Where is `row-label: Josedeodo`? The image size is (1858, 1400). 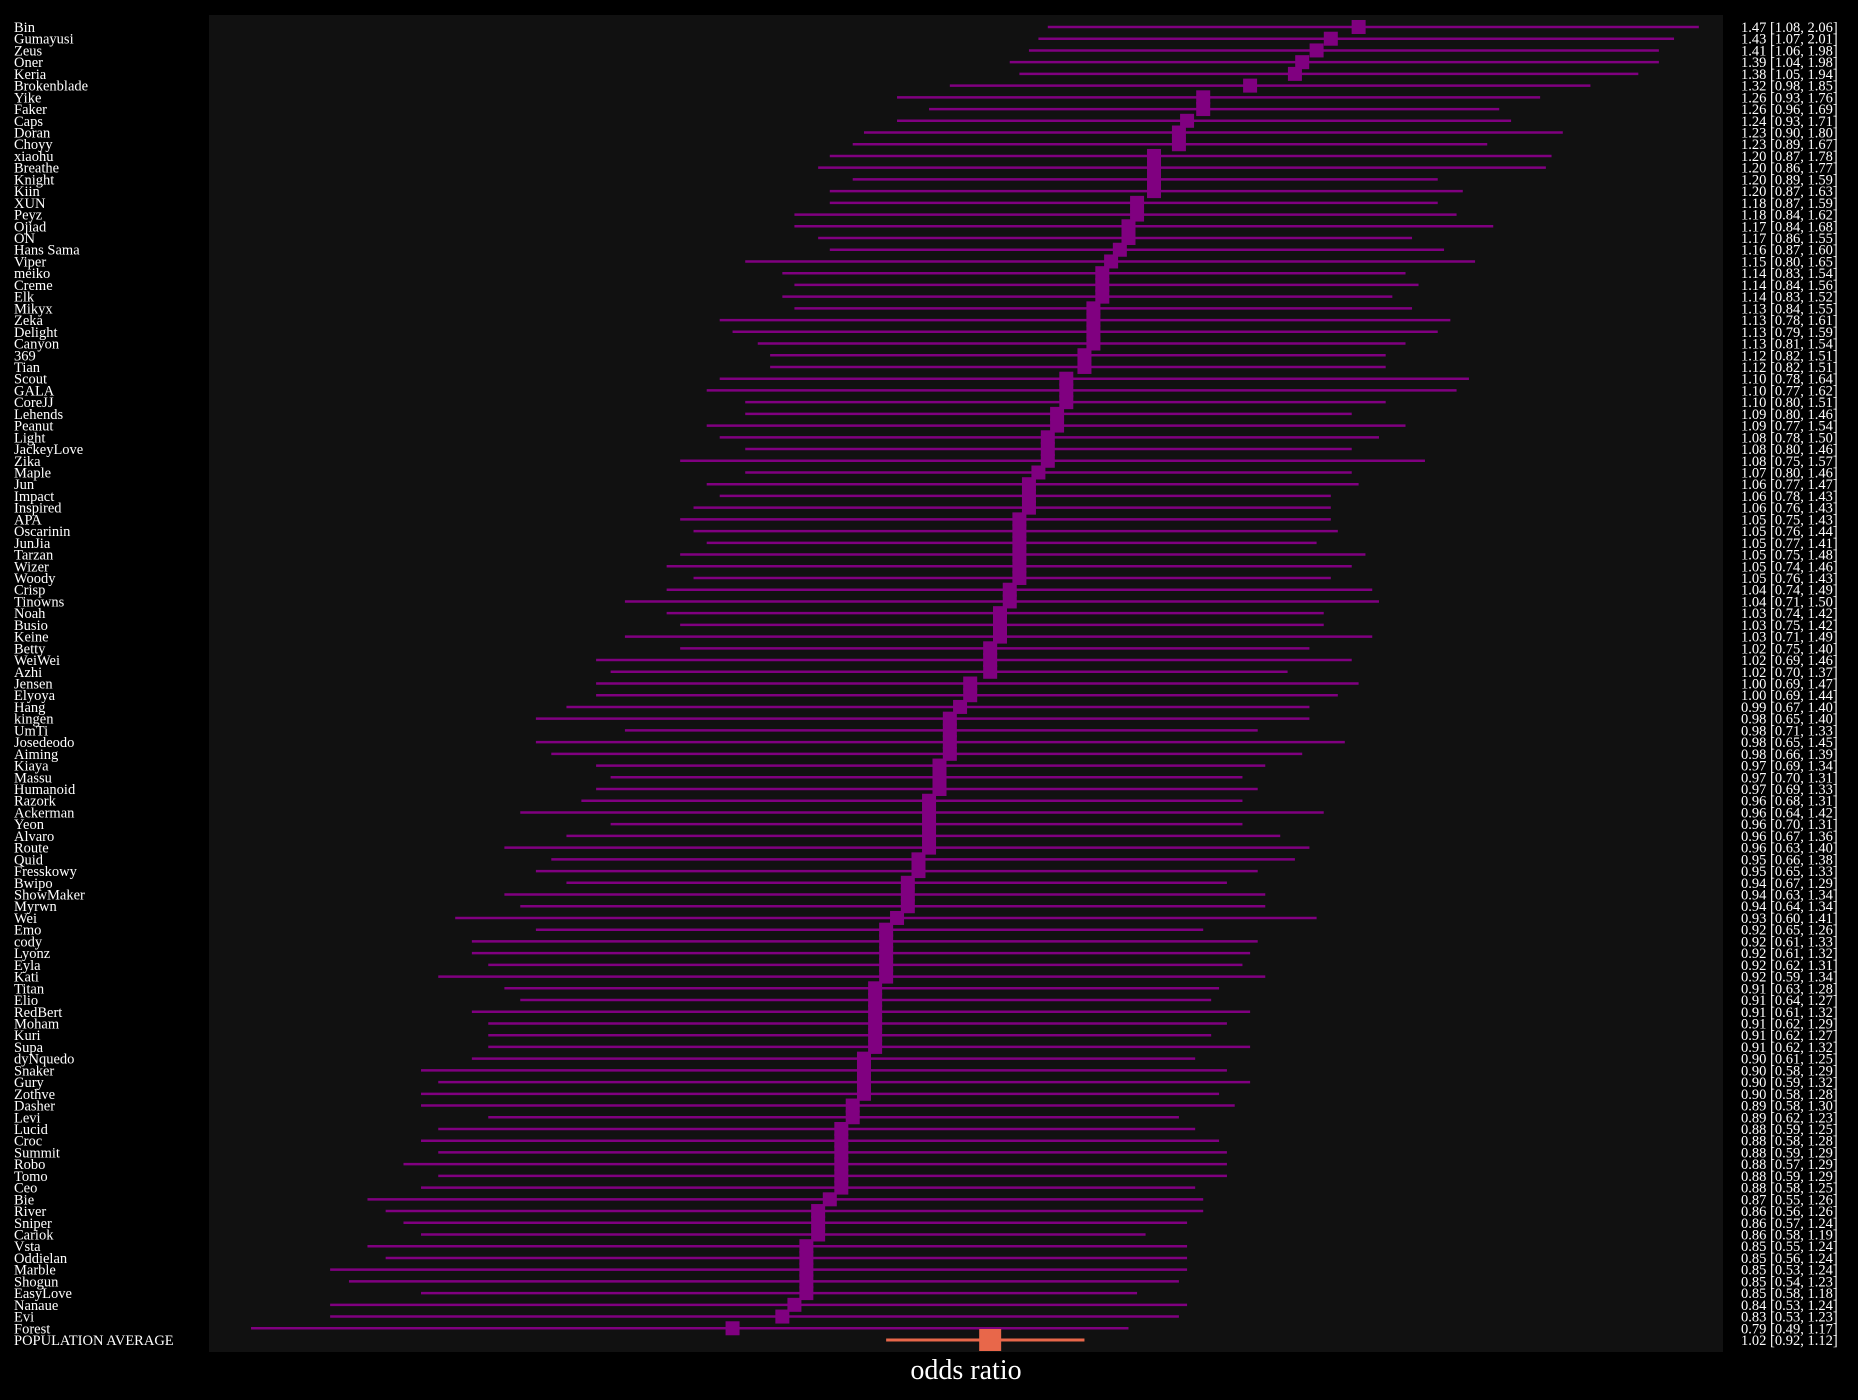 row-label: Josedeodo is located at coordinates (44, 743).